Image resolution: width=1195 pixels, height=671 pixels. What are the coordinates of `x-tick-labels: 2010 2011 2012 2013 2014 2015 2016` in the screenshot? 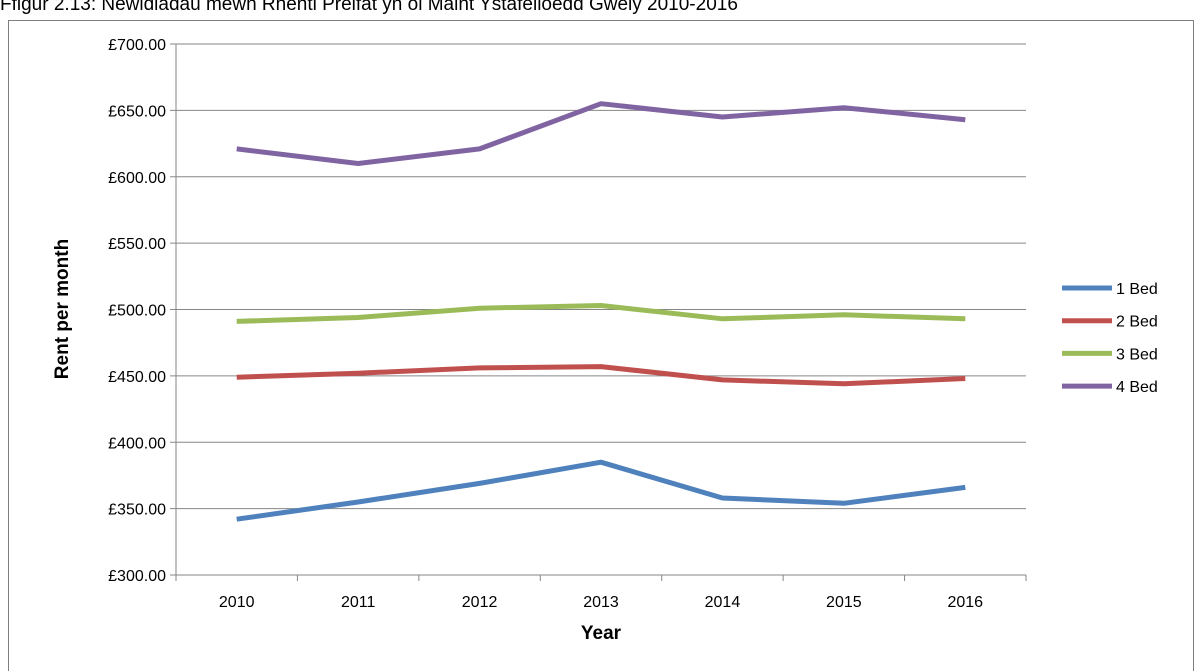 It's located at (601, 602).